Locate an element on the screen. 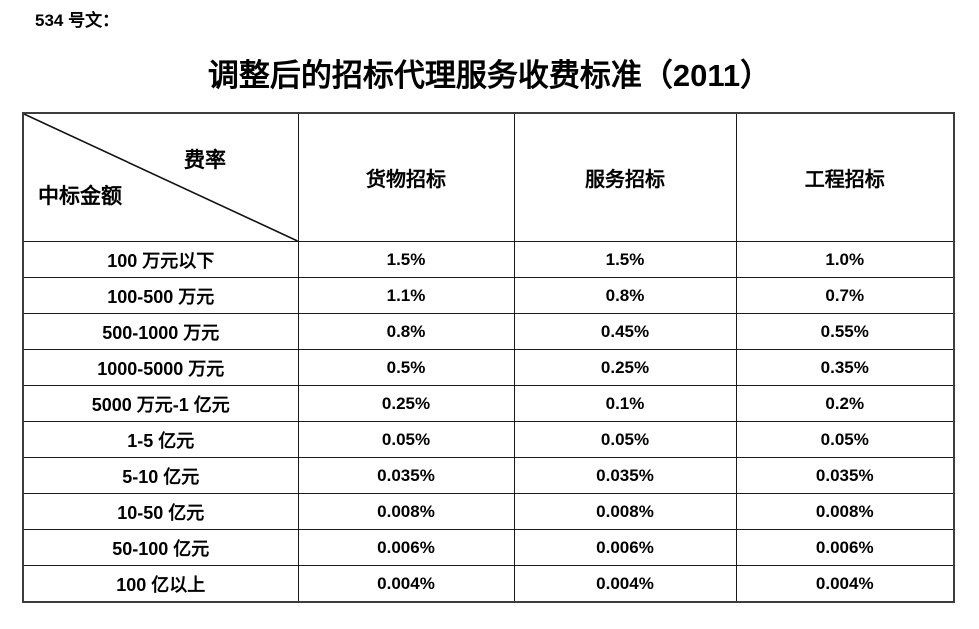  rate-cell: 0.35% is located at coordinates (845, 367).